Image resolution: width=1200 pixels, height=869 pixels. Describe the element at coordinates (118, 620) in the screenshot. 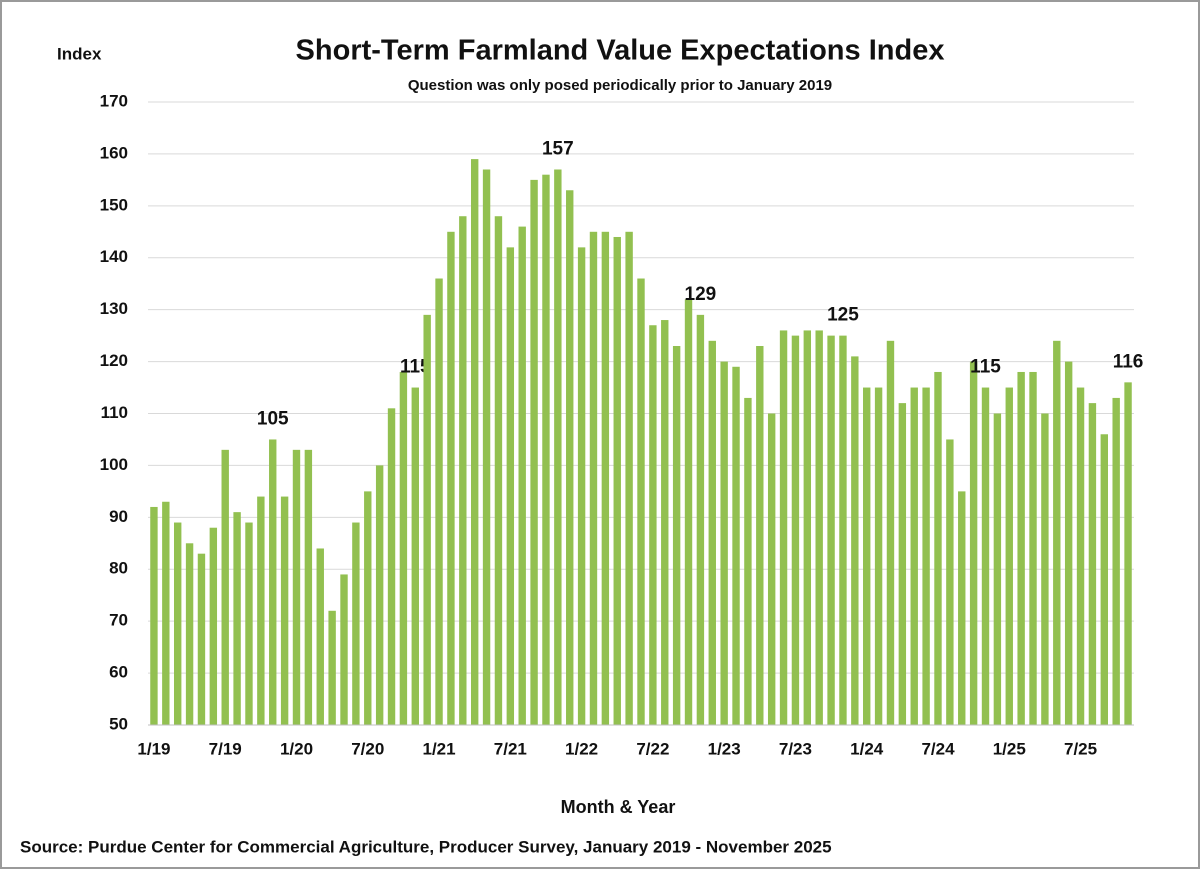

I see `y-tick-label: 70` at that location.